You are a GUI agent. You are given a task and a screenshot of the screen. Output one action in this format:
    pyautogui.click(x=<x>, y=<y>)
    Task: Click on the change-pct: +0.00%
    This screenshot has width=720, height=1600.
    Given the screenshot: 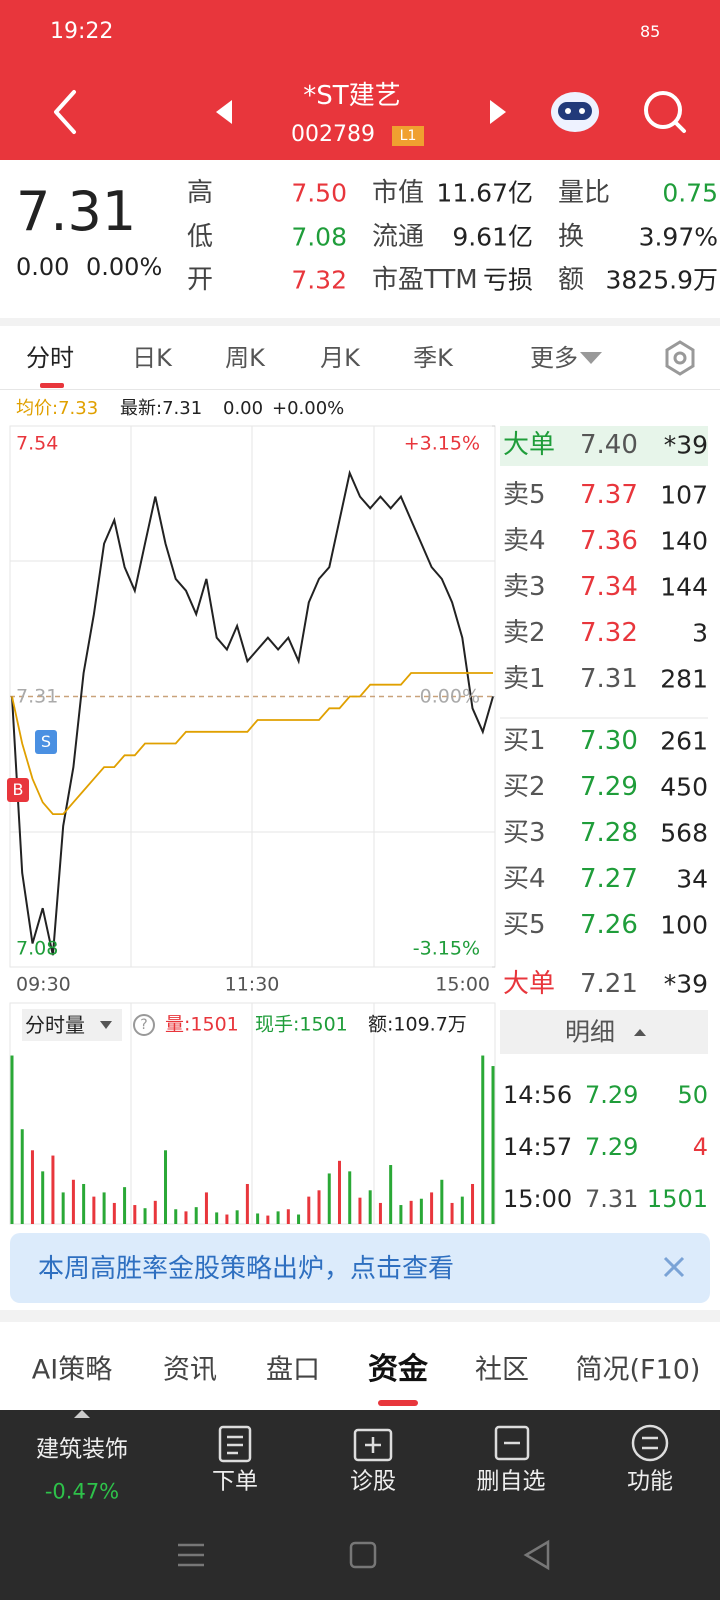 What is the action you would take?
    pyautogui.click(x=308, y=408)
    